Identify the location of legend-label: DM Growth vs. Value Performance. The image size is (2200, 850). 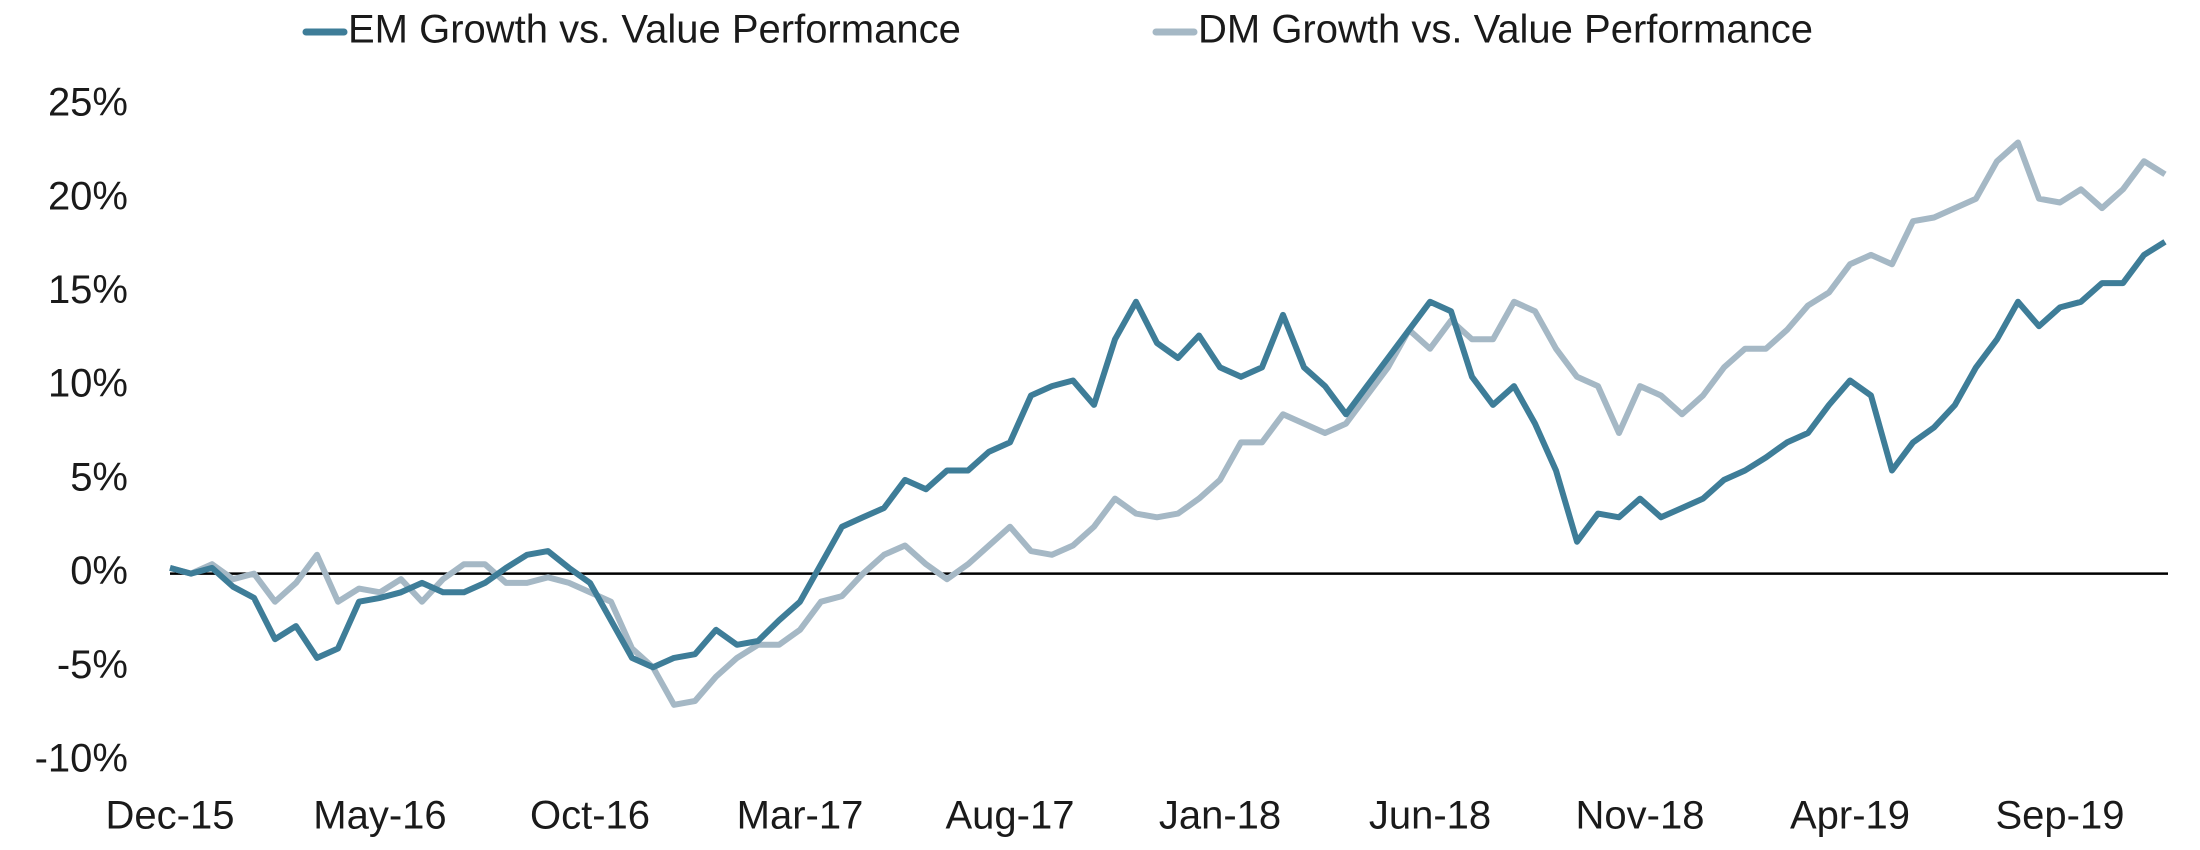
(1505, 30).